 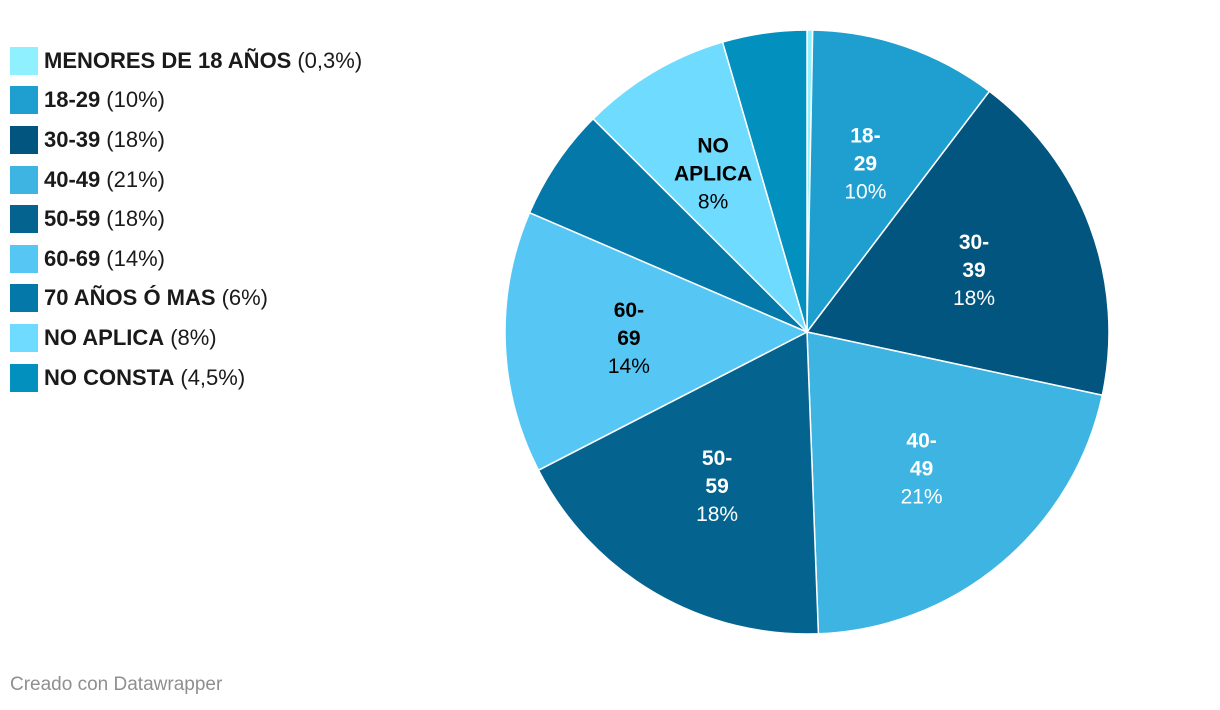 What do you see at coordinates (713, 146) in the screenshot?
I see `slice-label-category: NO` at bounding box center [713, 146].